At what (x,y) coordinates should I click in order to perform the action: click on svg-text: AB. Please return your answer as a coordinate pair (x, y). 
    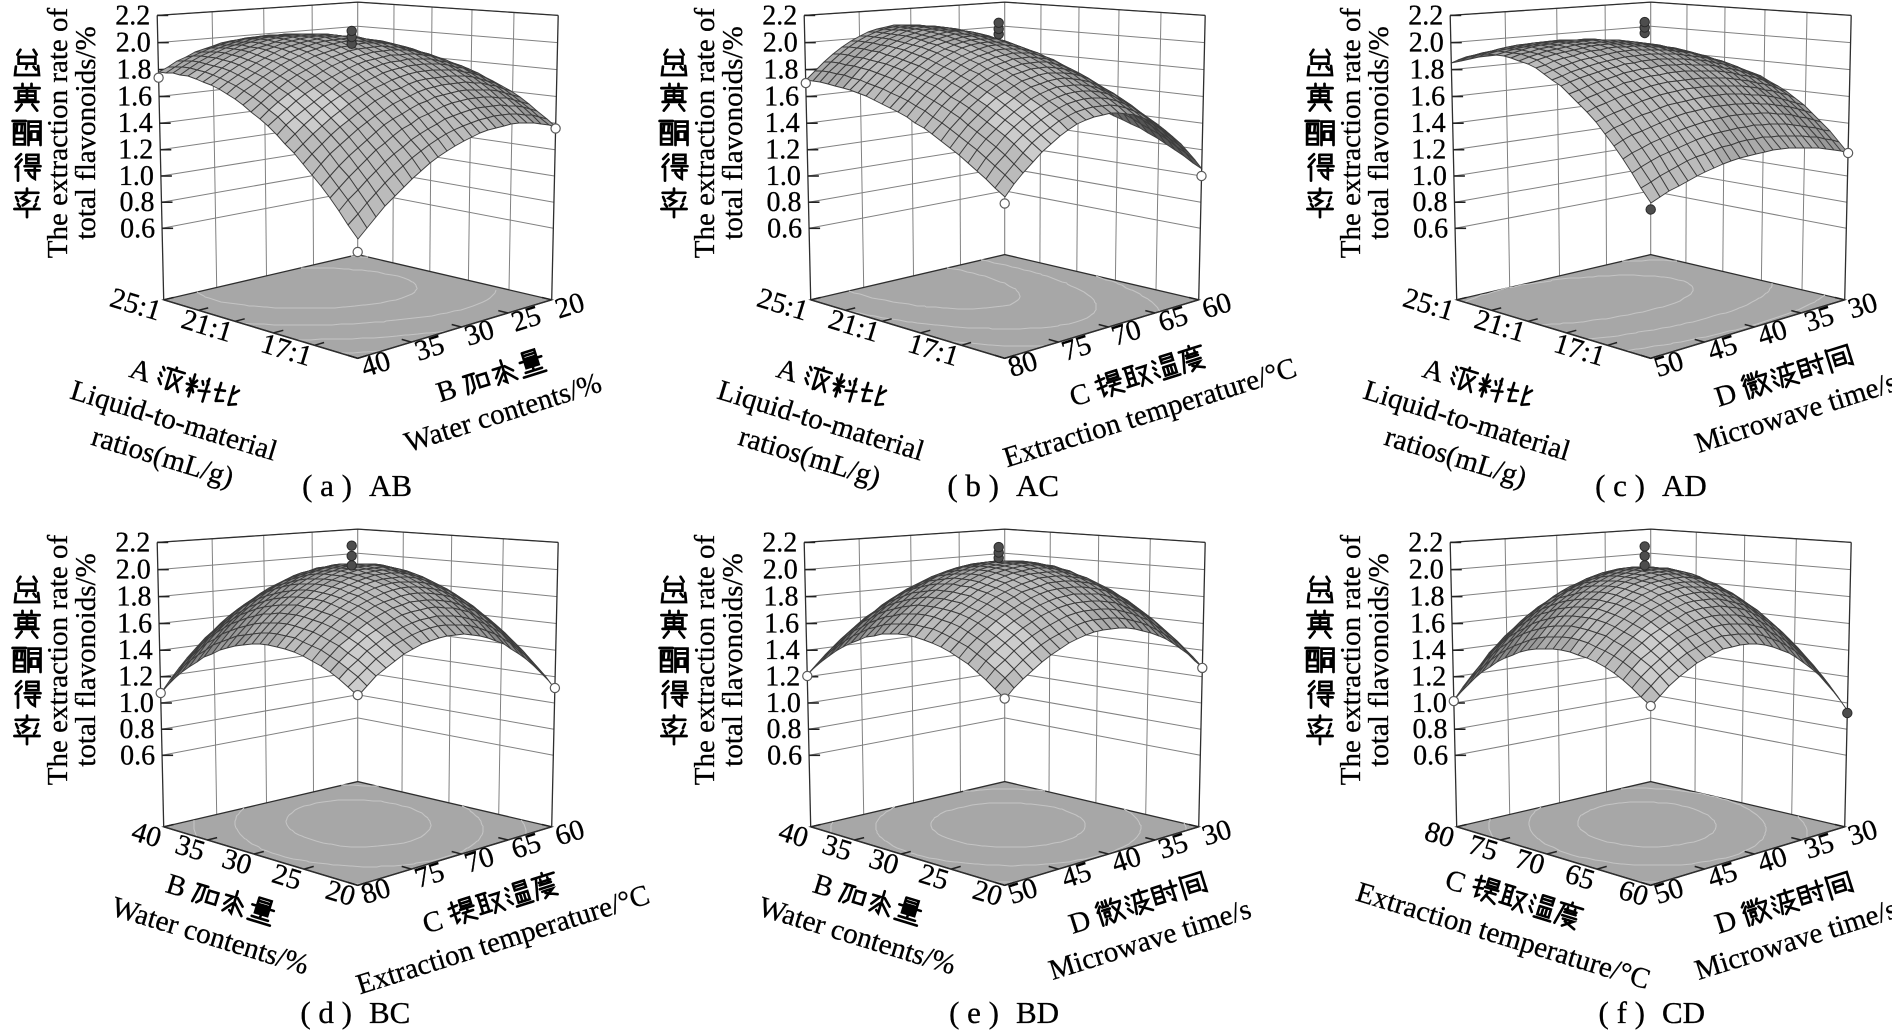
    Looking at the image, I should click on (390, 485).